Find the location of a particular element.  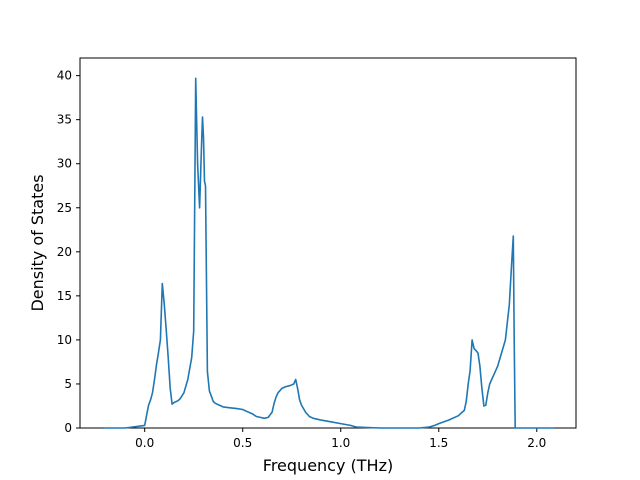

y-axis-ticks: 0 5 10 15 20 25 30 35 40 is located at coordinates (68, 252).